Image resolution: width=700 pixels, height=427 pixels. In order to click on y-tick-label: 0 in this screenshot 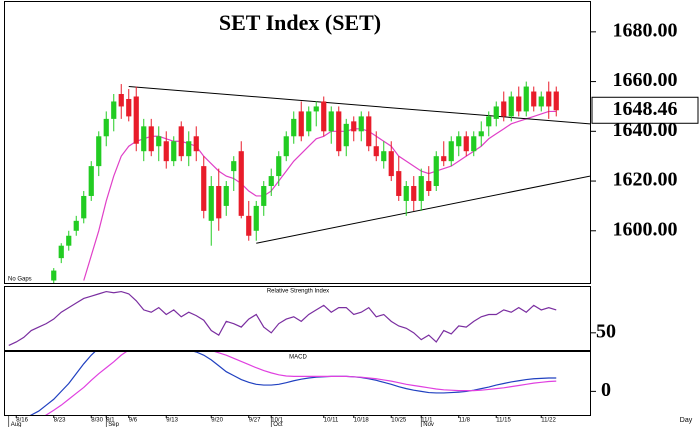, I will do `click(606, 390)`.